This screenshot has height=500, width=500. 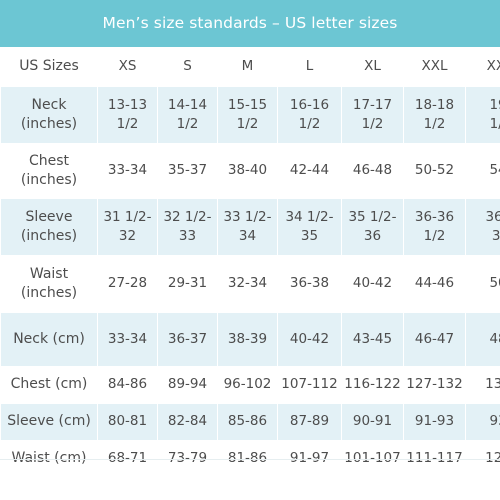 I want to click on size-value-cell: 36-37, so click(x=187, y=339).